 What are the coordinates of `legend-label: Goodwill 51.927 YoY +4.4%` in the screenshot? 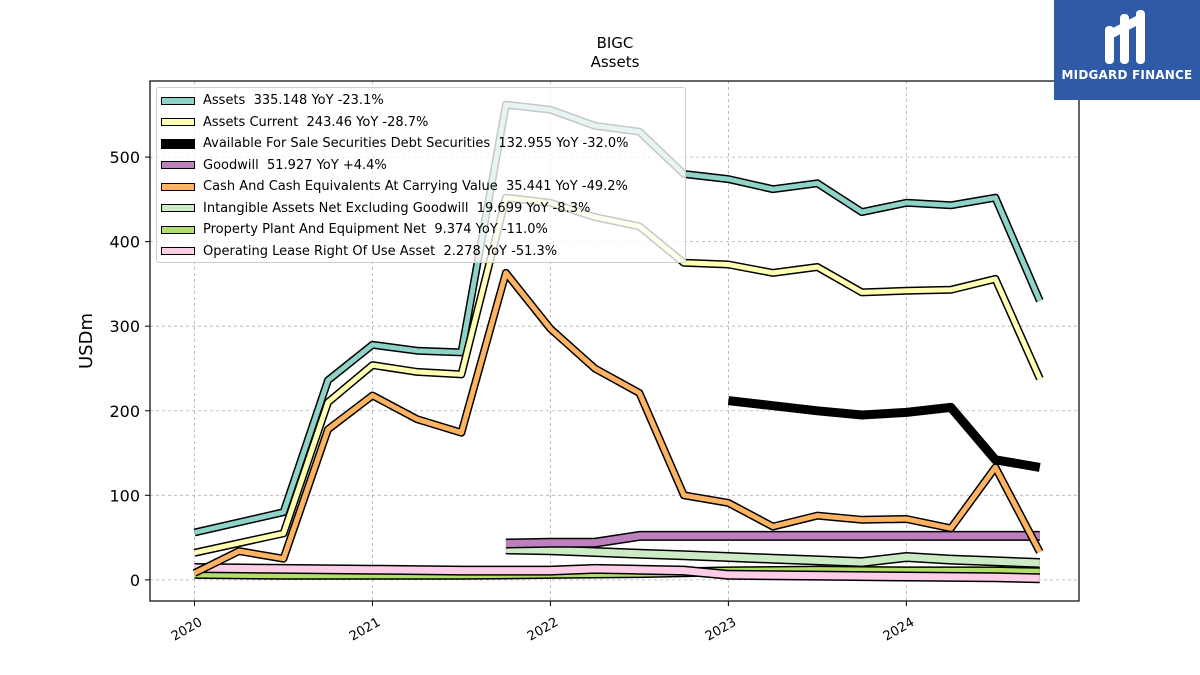 It's located at (295, 165).